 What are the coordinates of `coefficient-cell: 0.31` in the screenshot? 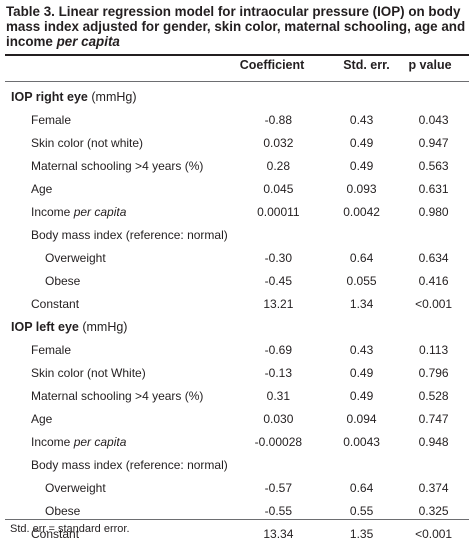 It's located at (278, 395).